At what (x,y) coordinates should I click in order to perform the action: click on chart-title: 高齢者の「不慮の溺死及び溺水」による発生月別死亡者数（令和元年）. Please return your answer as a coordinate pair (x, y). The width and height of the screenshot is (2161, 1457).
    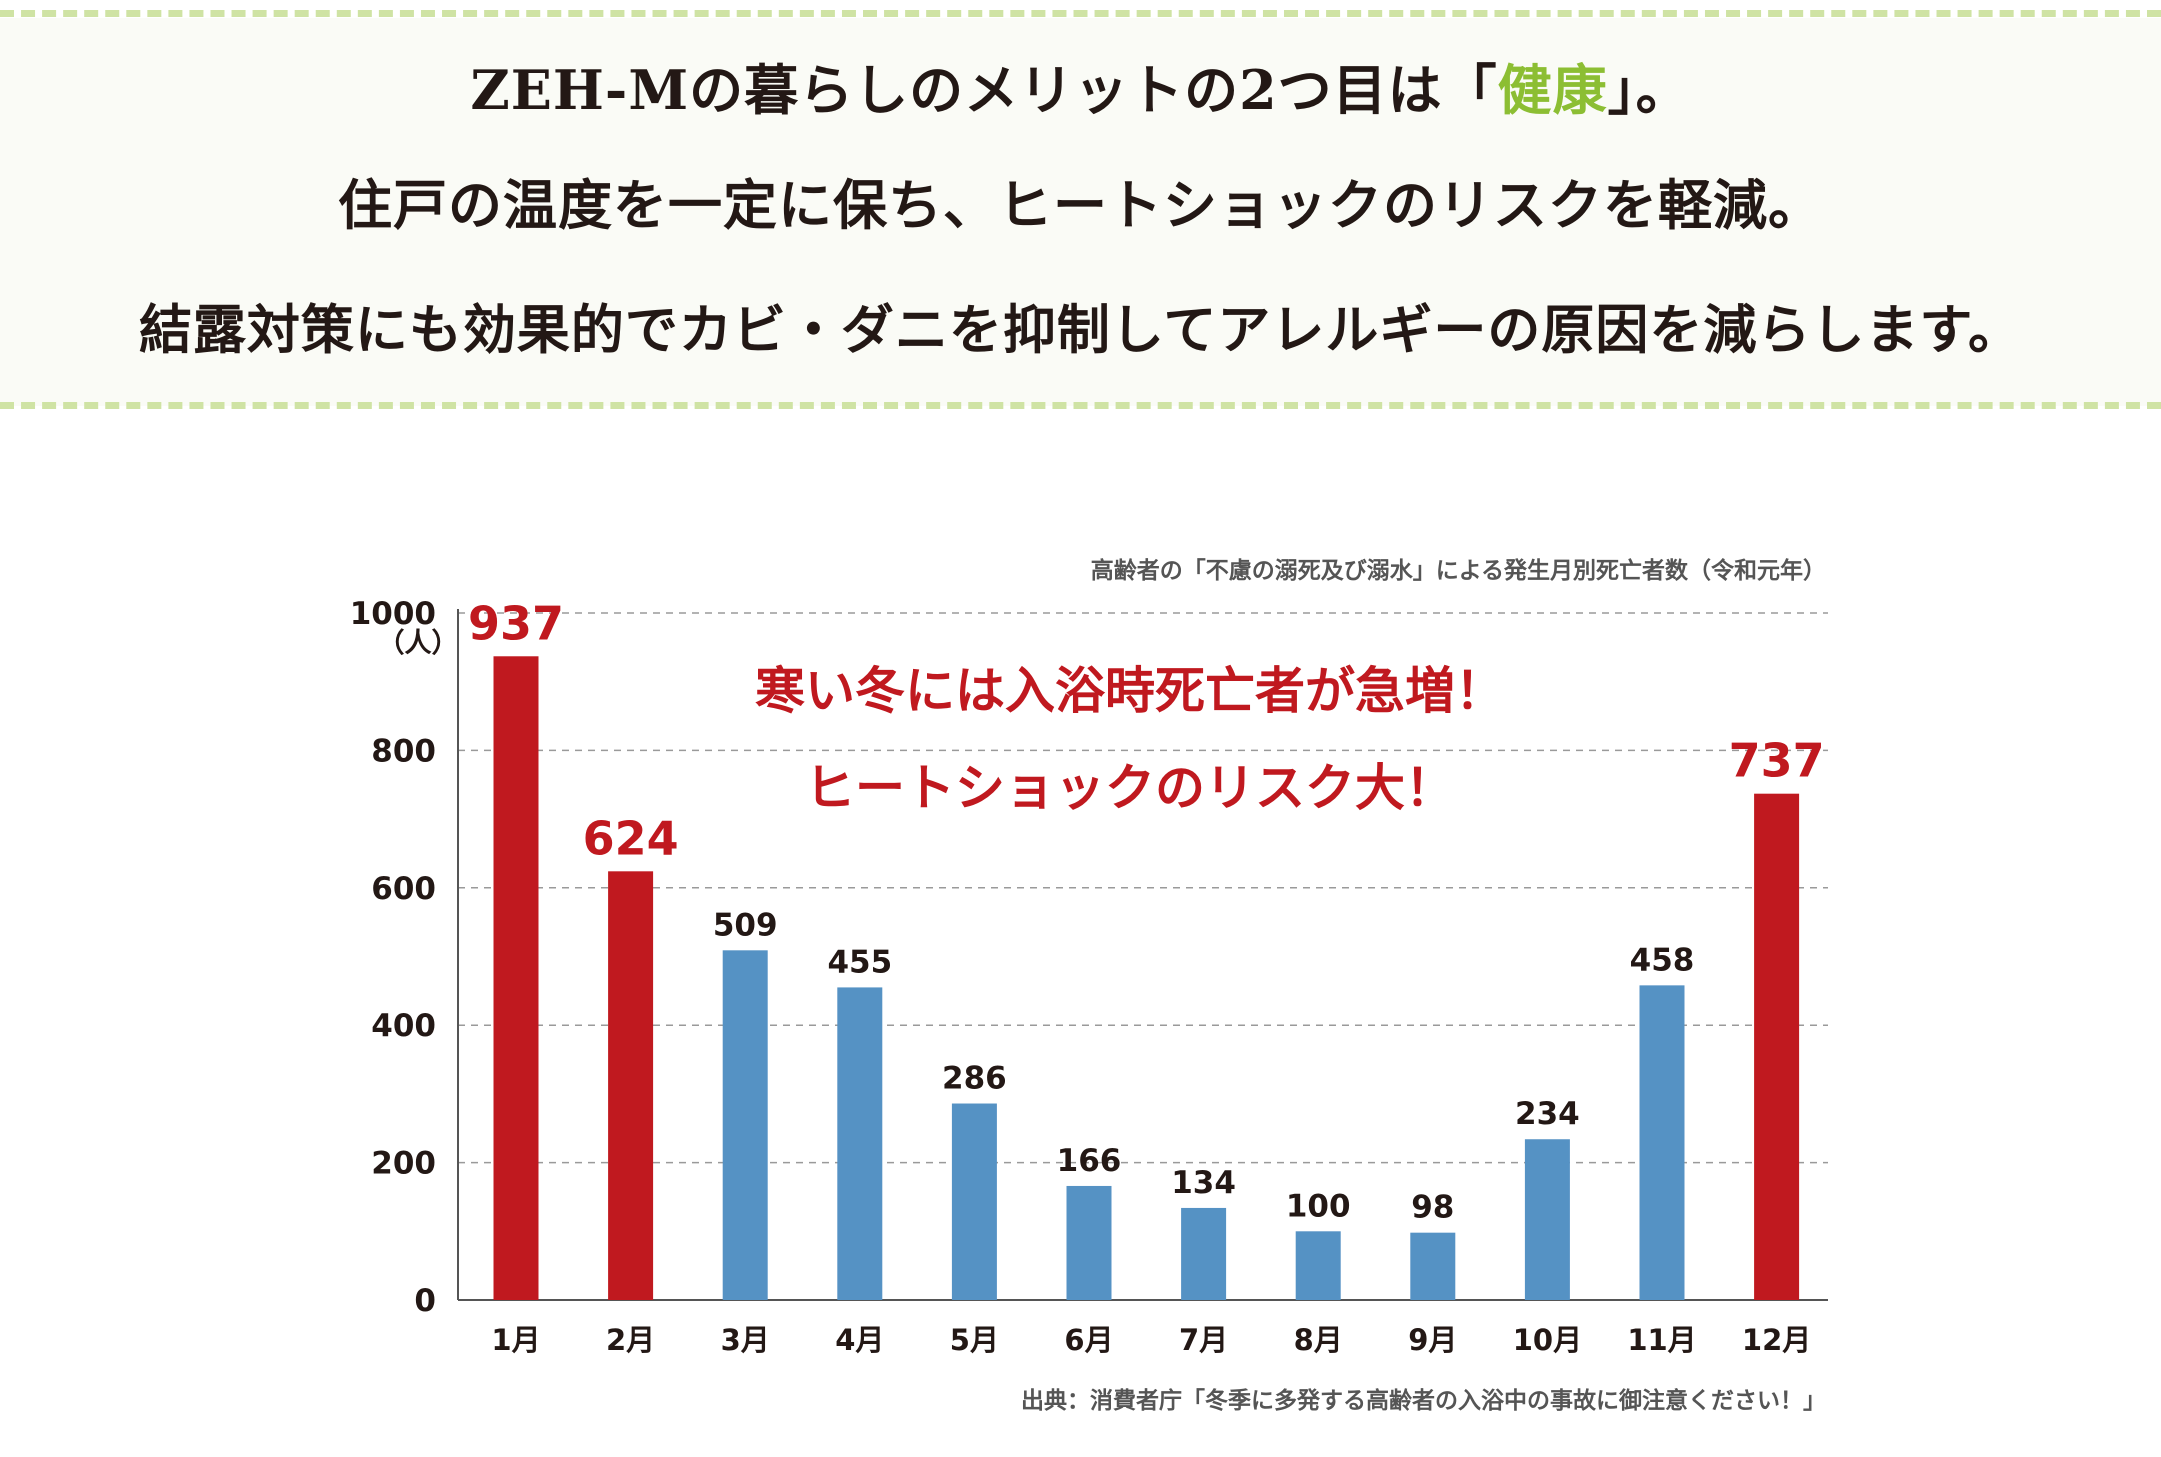
    Looking at the image, I should click on (1458, 570).